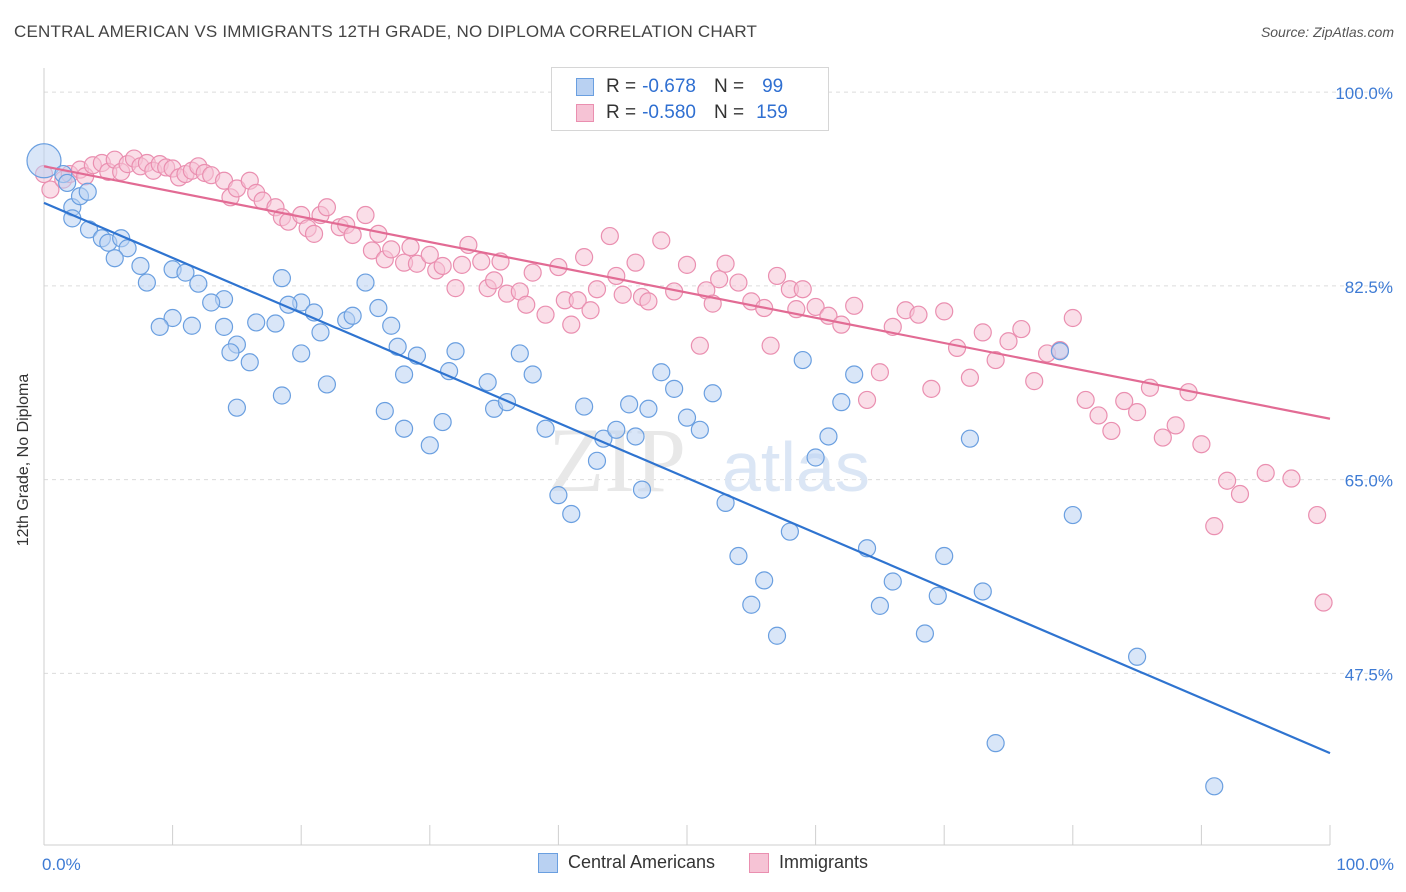 The image size is (1406, 892). What do you see at coordinates (626, 862) in the screenshot?
I see `legend-item-central-americans: Central Americans` at bounding box center [626, 862].